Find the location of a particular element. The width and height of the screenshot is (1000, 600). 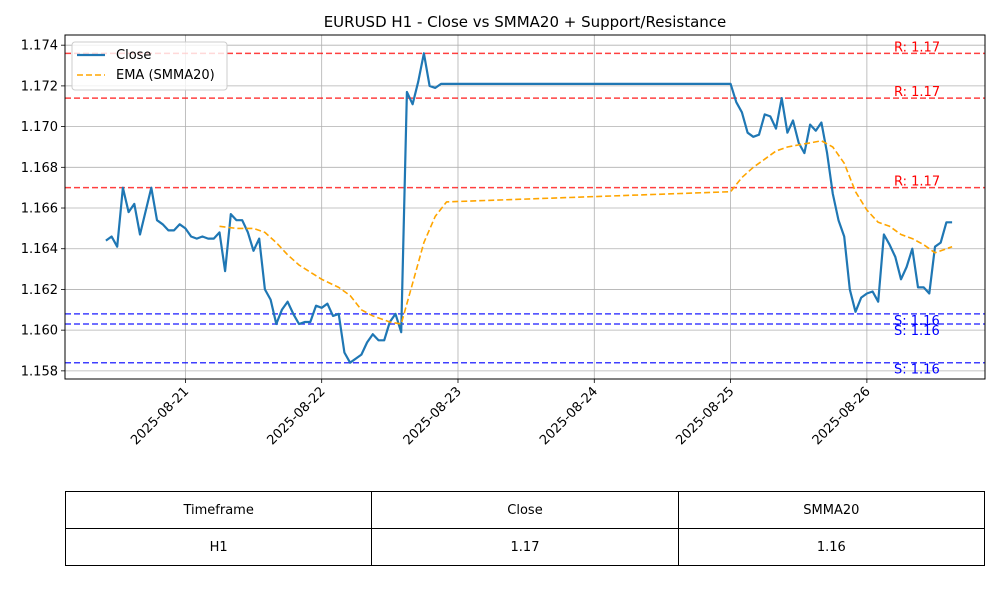

legend-close-label: Close is located at coordinates (133, 55).